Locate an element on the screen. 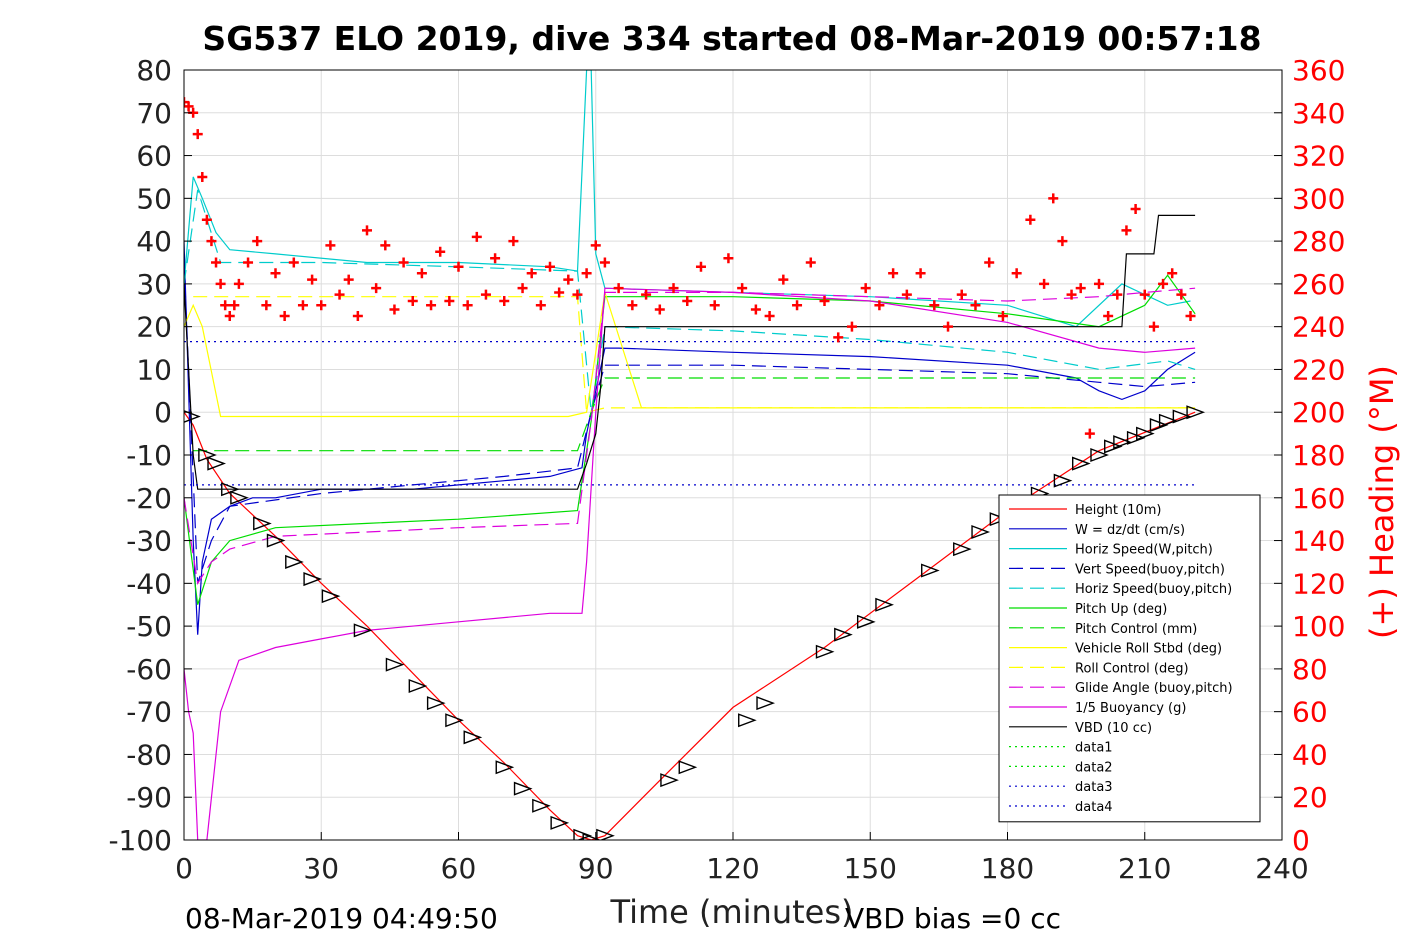  y-left-tick-label: -30 is located at coordinates (149, 541).